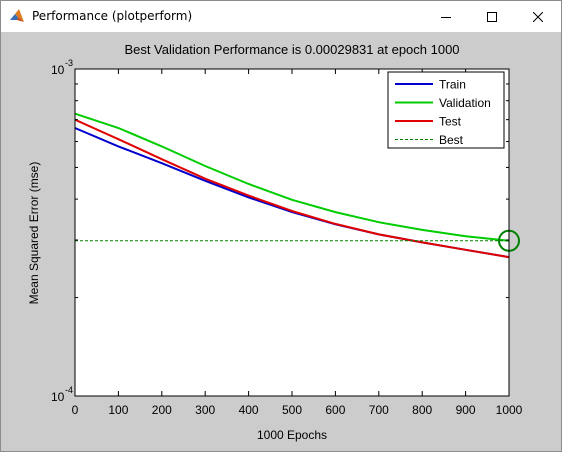 This screenshot has height=452, width=562. What do you see at coordinates (450, 122) in the screenshot?
I see `legend-label-test: Test` at bounding box center [450, 122].